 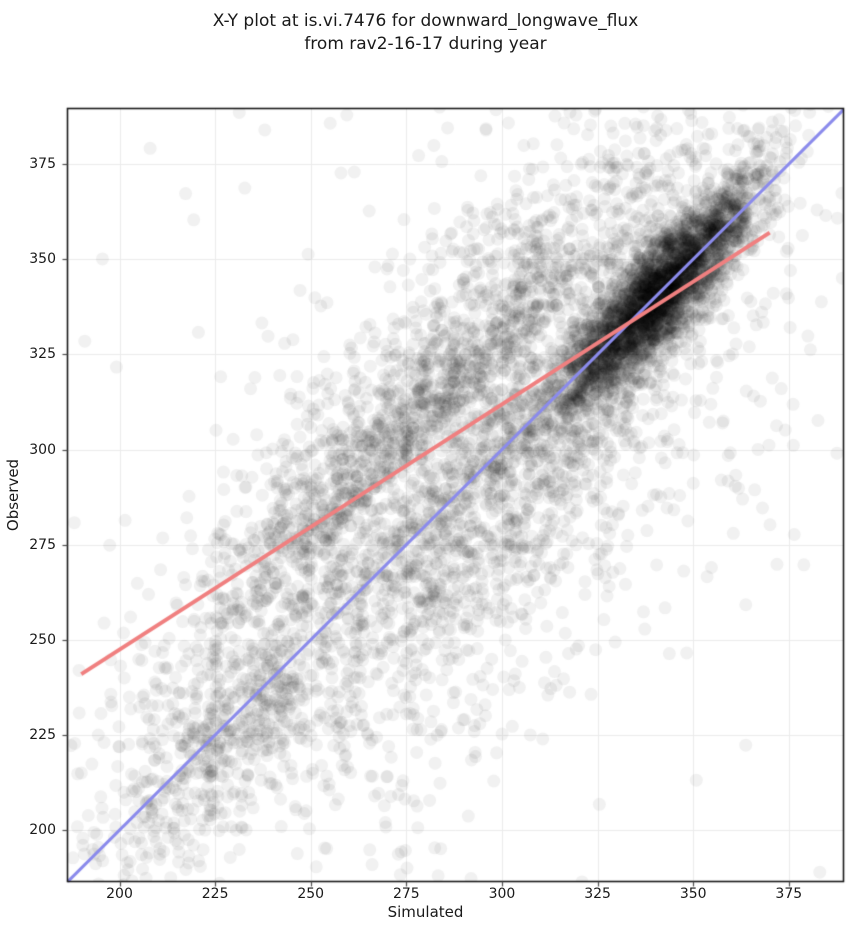 What do you see at coordinates (42, 449) in the screenshot?
I see `y-tick-label: 300` at bounding box center [42, 449].